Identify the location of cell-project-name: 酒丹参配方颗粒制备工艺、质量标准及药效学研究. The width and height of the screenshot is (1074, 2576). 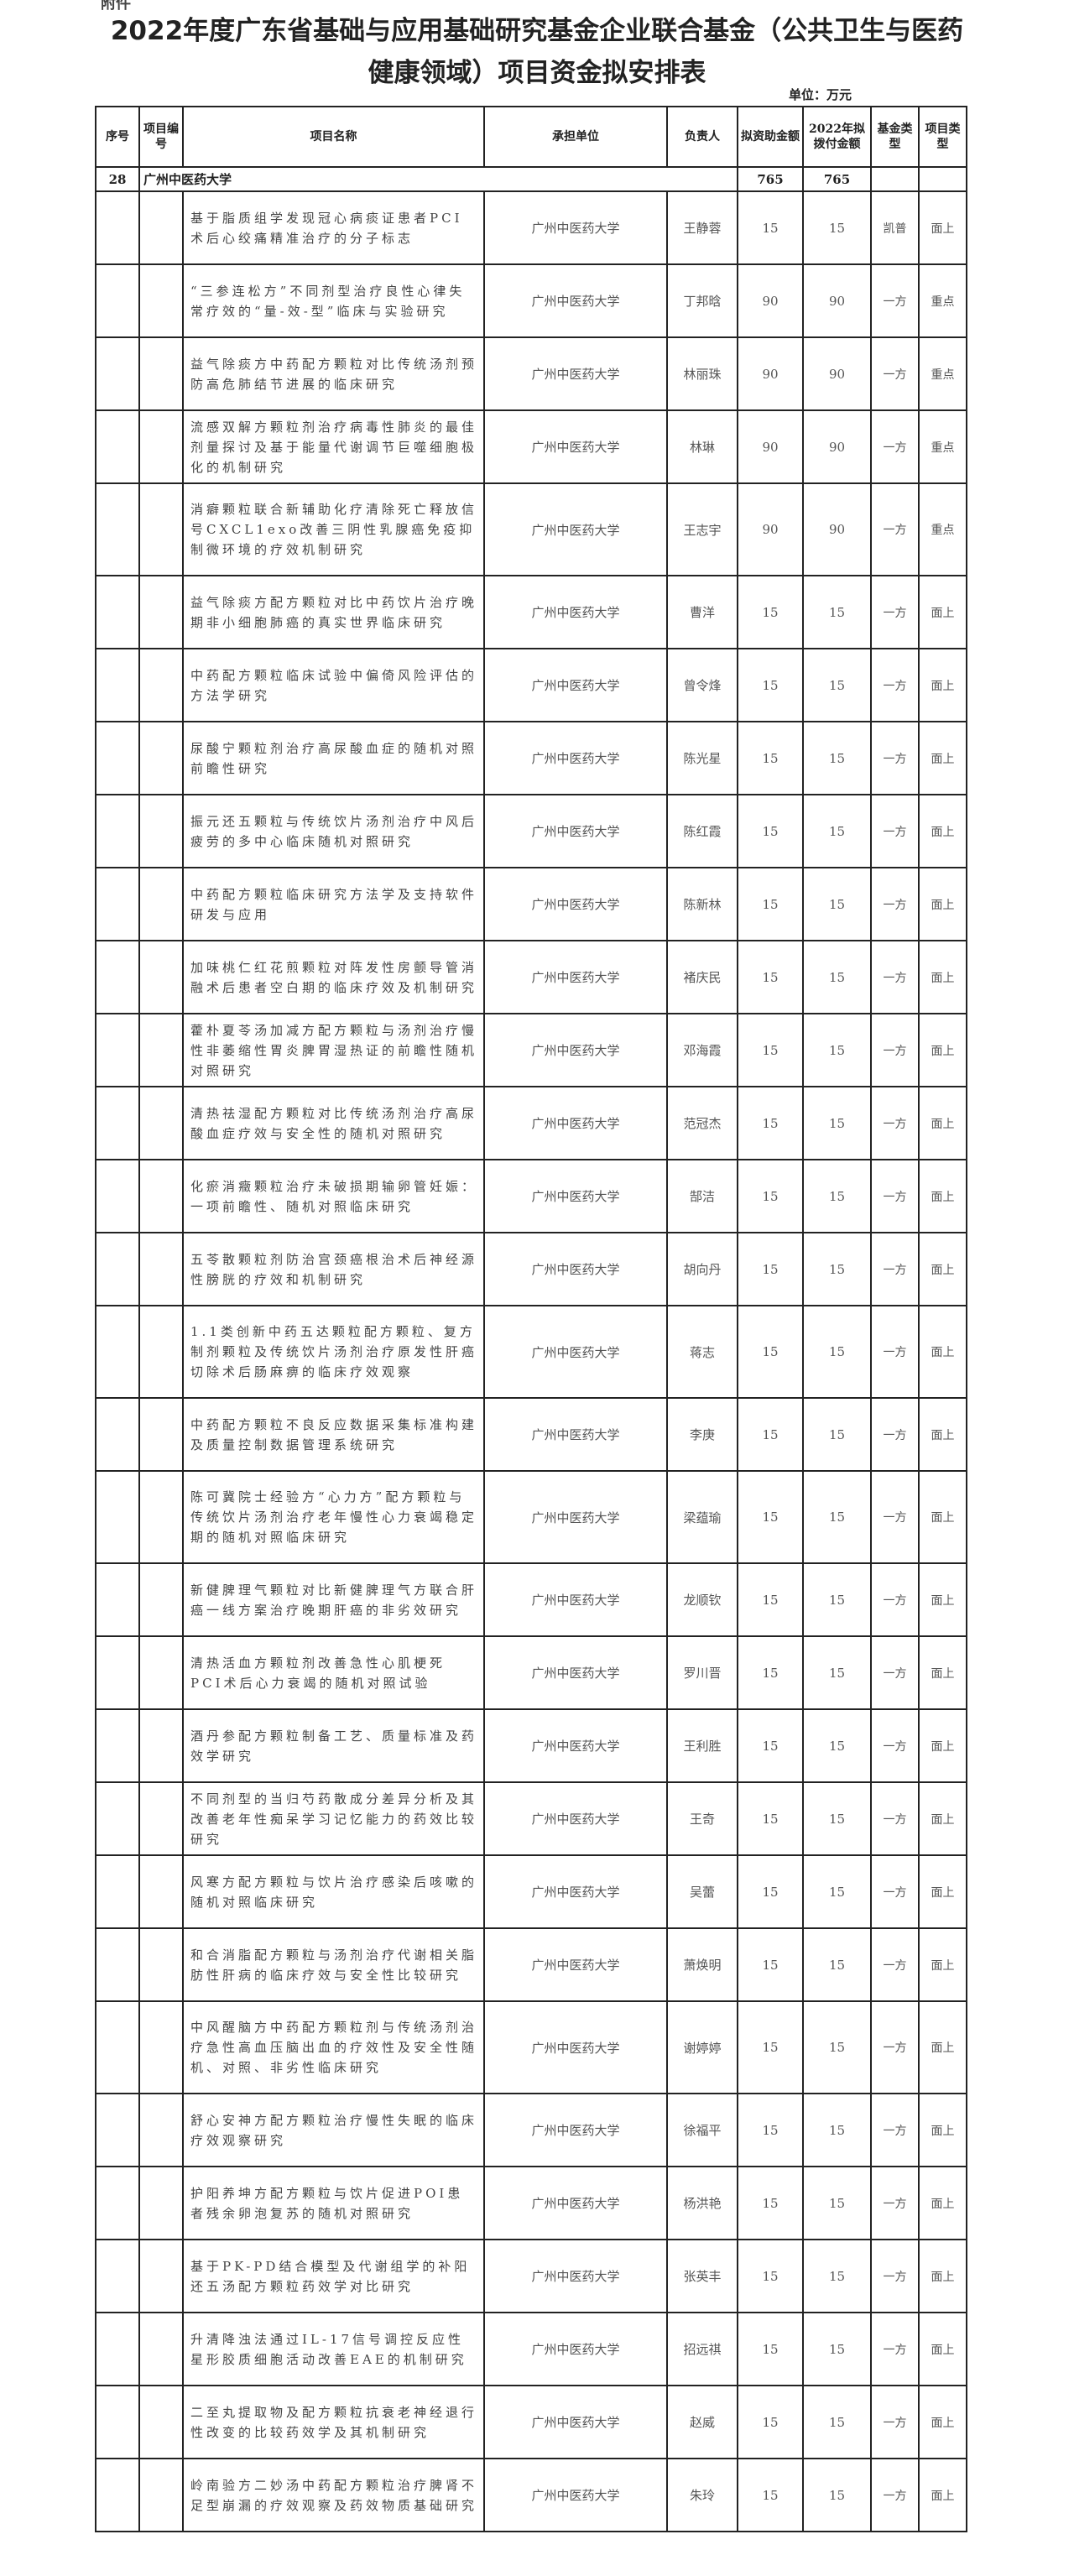
(334, 1745).